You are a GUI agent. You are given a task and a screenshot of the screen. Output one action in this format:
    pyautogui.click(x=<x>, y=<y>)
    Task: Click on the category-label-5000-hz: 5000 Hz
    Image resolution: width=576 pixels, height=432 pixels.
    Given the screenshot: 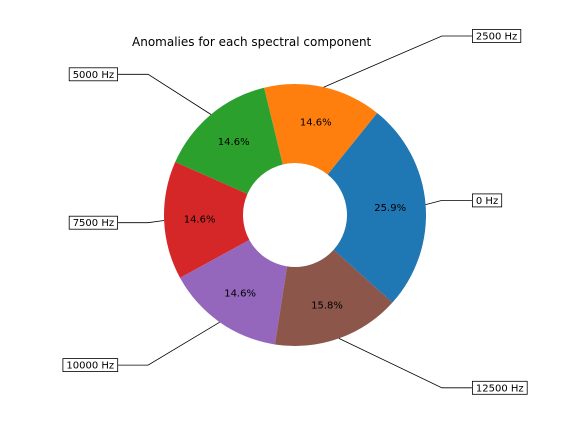 What is the action you would take?
    pyautogui.click(x=93, y=75)
    